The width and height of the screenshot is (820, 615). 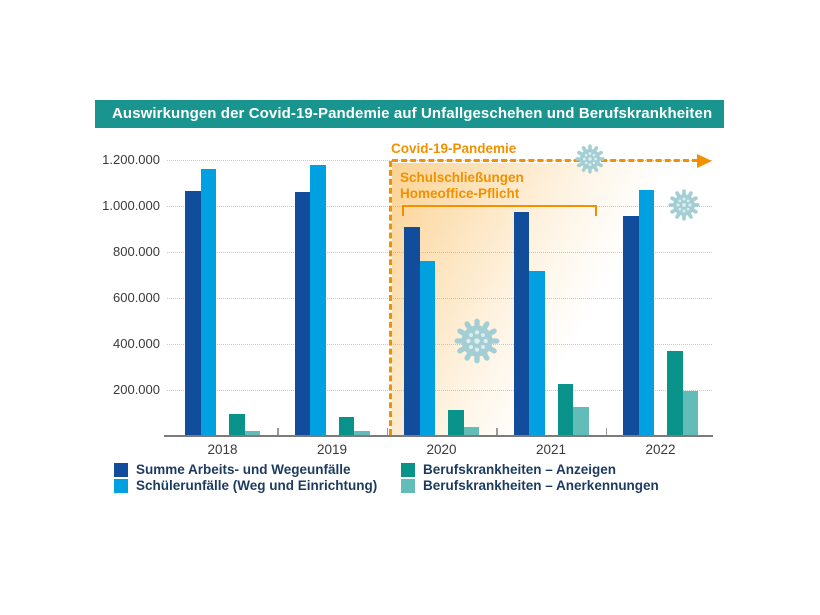 What do you see at coordinates (581, 421) in the screenshot?
I see `bar-2021-s3` at bounding box center [581, 421].